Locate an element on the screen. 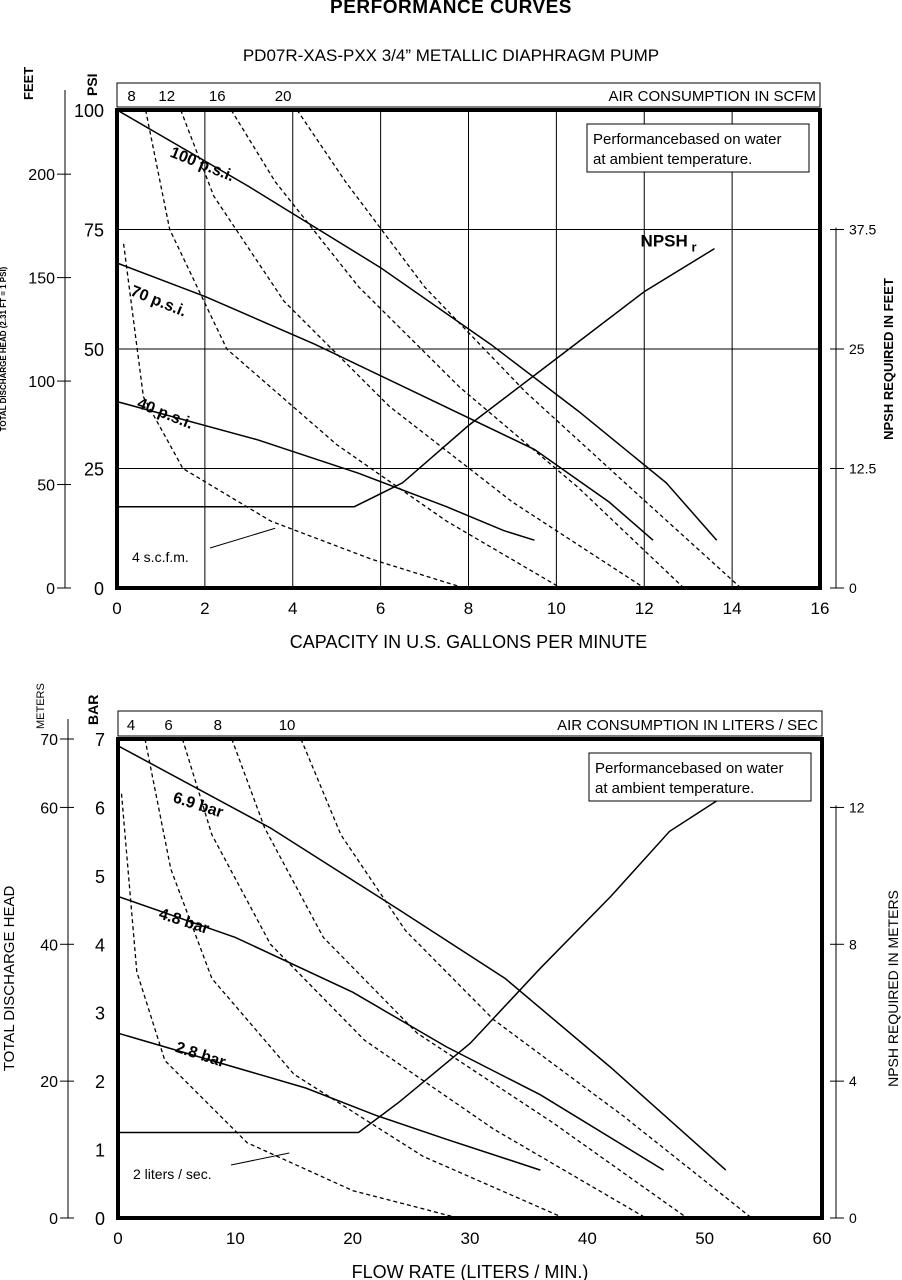 This screenshot has width=902, height=1280. air-tick-label: 6 is located at coordinates (168, 725).